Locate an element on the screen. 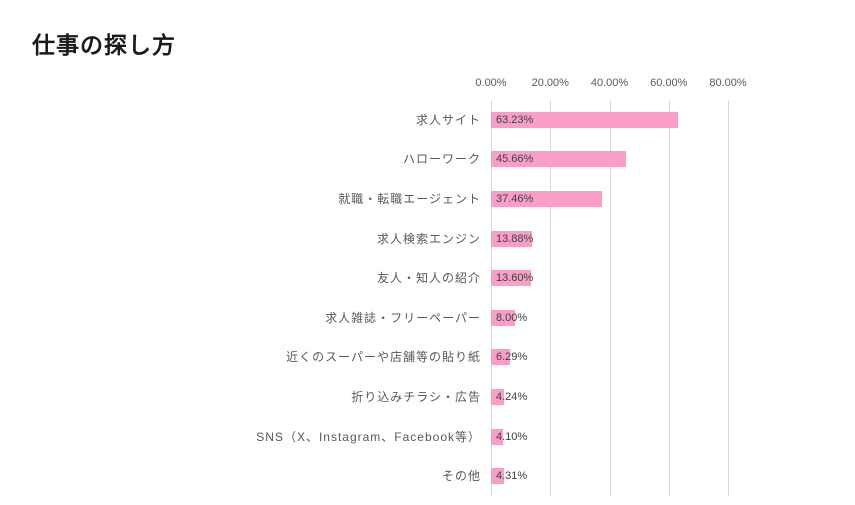 This screenshot has height=505, width=855. value-label: 13.88% is located at coordinates (515, 238).